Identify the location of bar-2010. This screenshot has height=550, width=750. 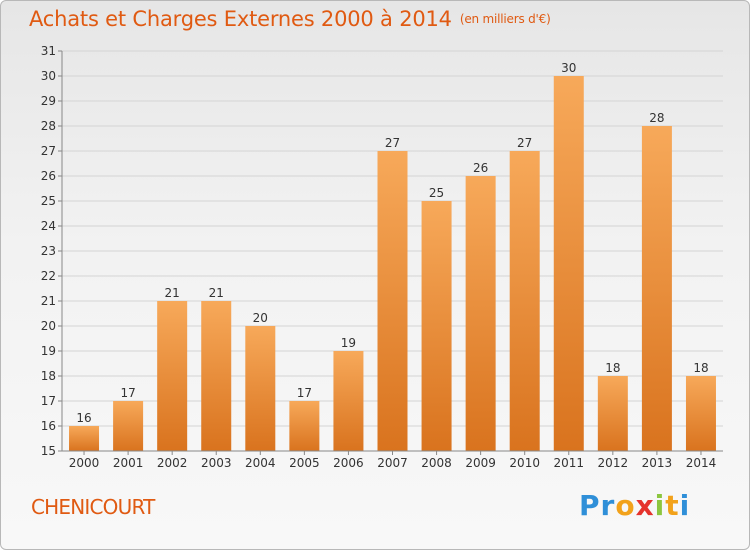
(524, 301).